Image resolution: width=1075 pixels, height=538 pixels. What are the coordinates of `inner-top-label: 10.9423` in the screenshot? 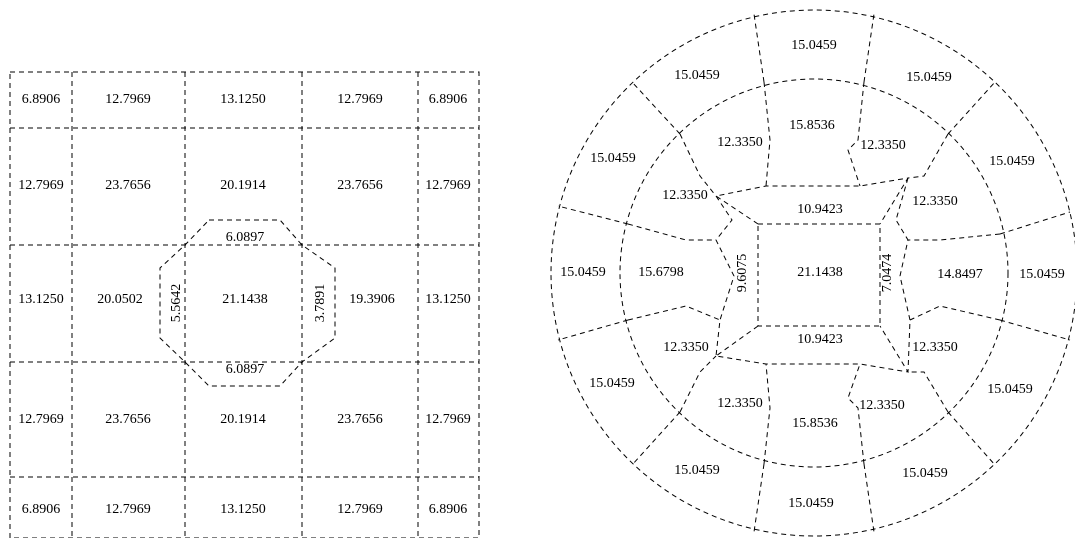 It's located at (820, 209).